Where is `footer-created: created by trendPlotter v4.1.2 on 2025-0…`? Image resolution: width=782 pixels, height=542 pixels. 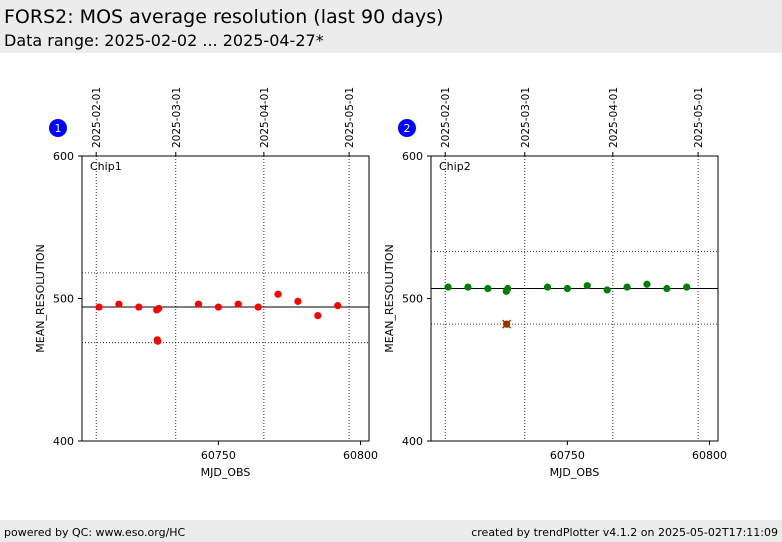
footer-created: created by trendPlotter v4.1.2 on 2025-0… is located at coordinates (624, 532).